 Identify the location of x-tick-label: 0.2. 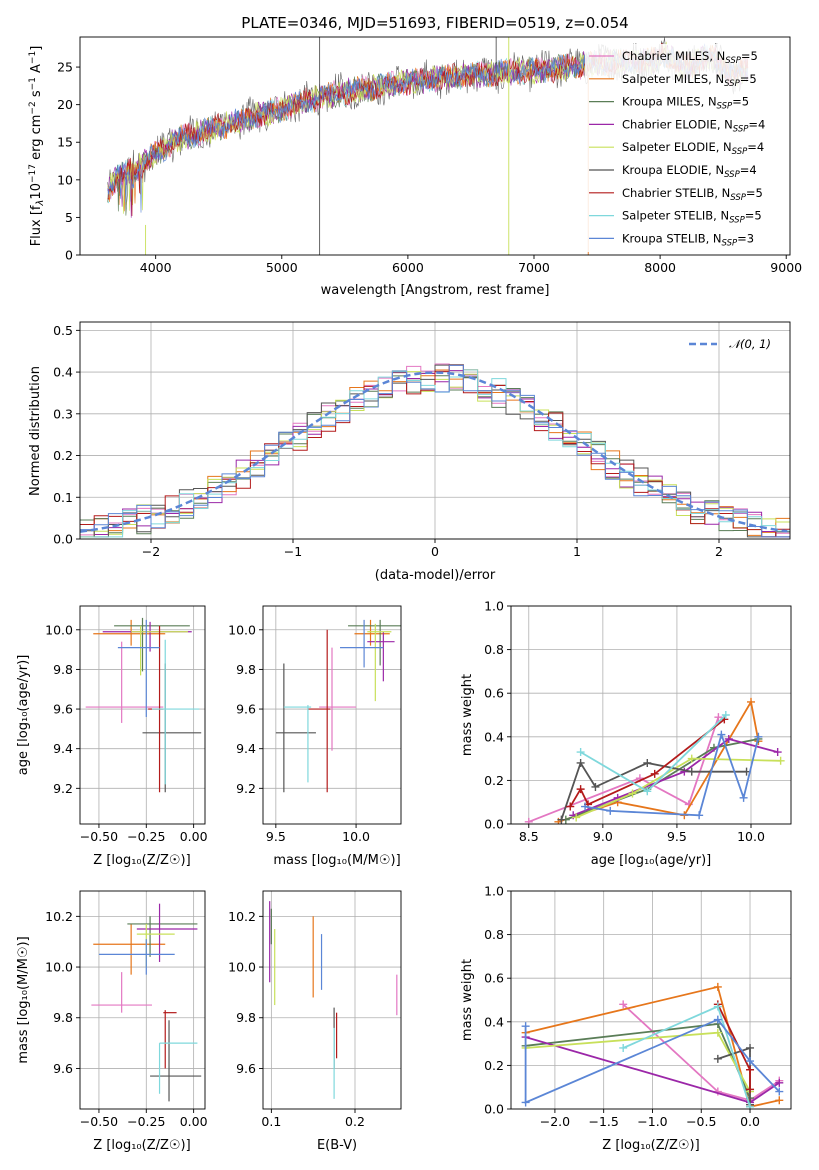
(355, 1121).